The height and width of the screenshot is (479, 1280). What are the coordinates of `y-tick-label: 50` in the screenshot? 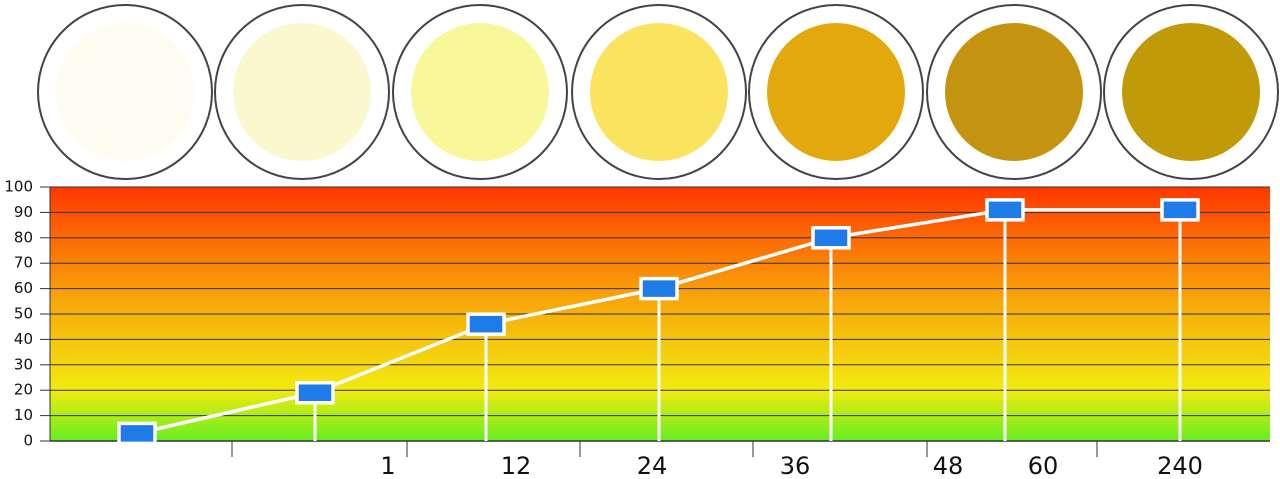 It's located at (23, 314).